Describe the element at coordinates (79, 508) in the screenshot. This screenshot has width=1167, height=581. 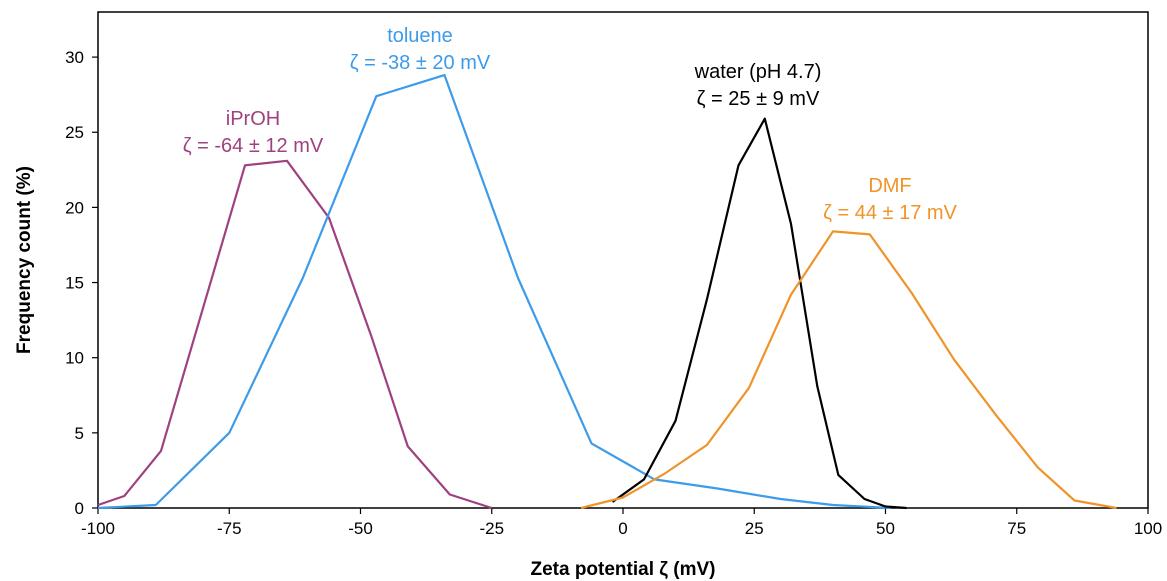
I see `y-tick-label: 0` at that location.